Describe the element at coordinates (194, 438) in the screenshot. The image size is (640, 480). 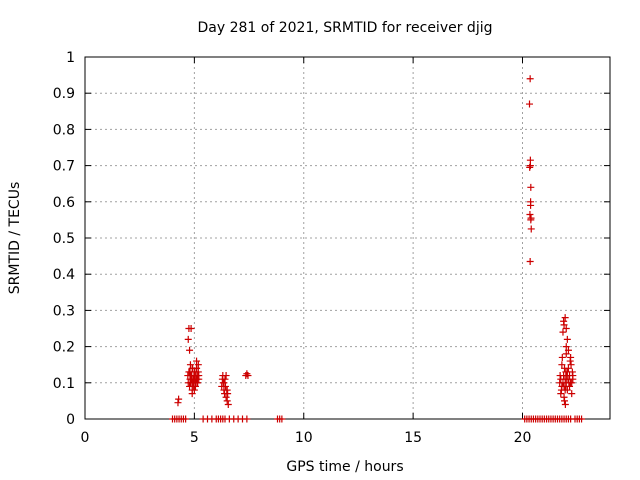
I see `x-tick-label: 5` at that location.